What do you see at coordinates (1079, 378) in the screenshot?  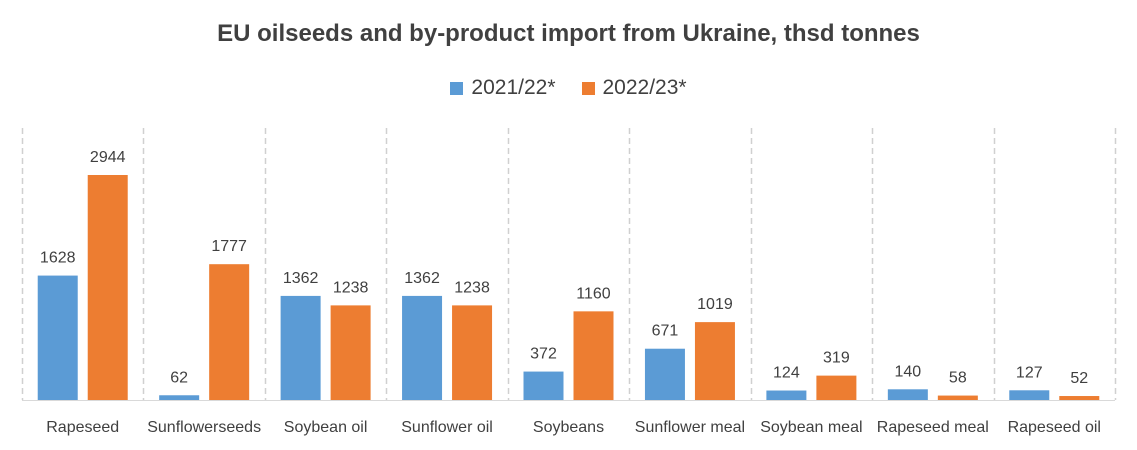 I see `data-label: 52` at bounding box center [1079, 378].